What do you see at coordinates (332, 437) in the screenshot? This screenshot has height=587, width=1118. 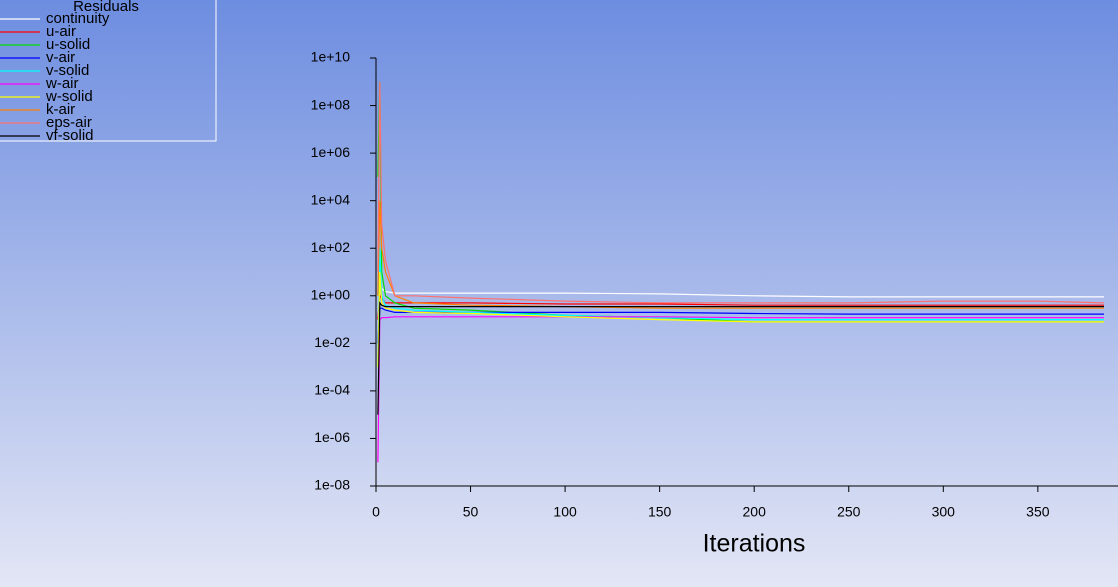 I see `y-tick-label: 1e-06` at bounding box center [332, 437].